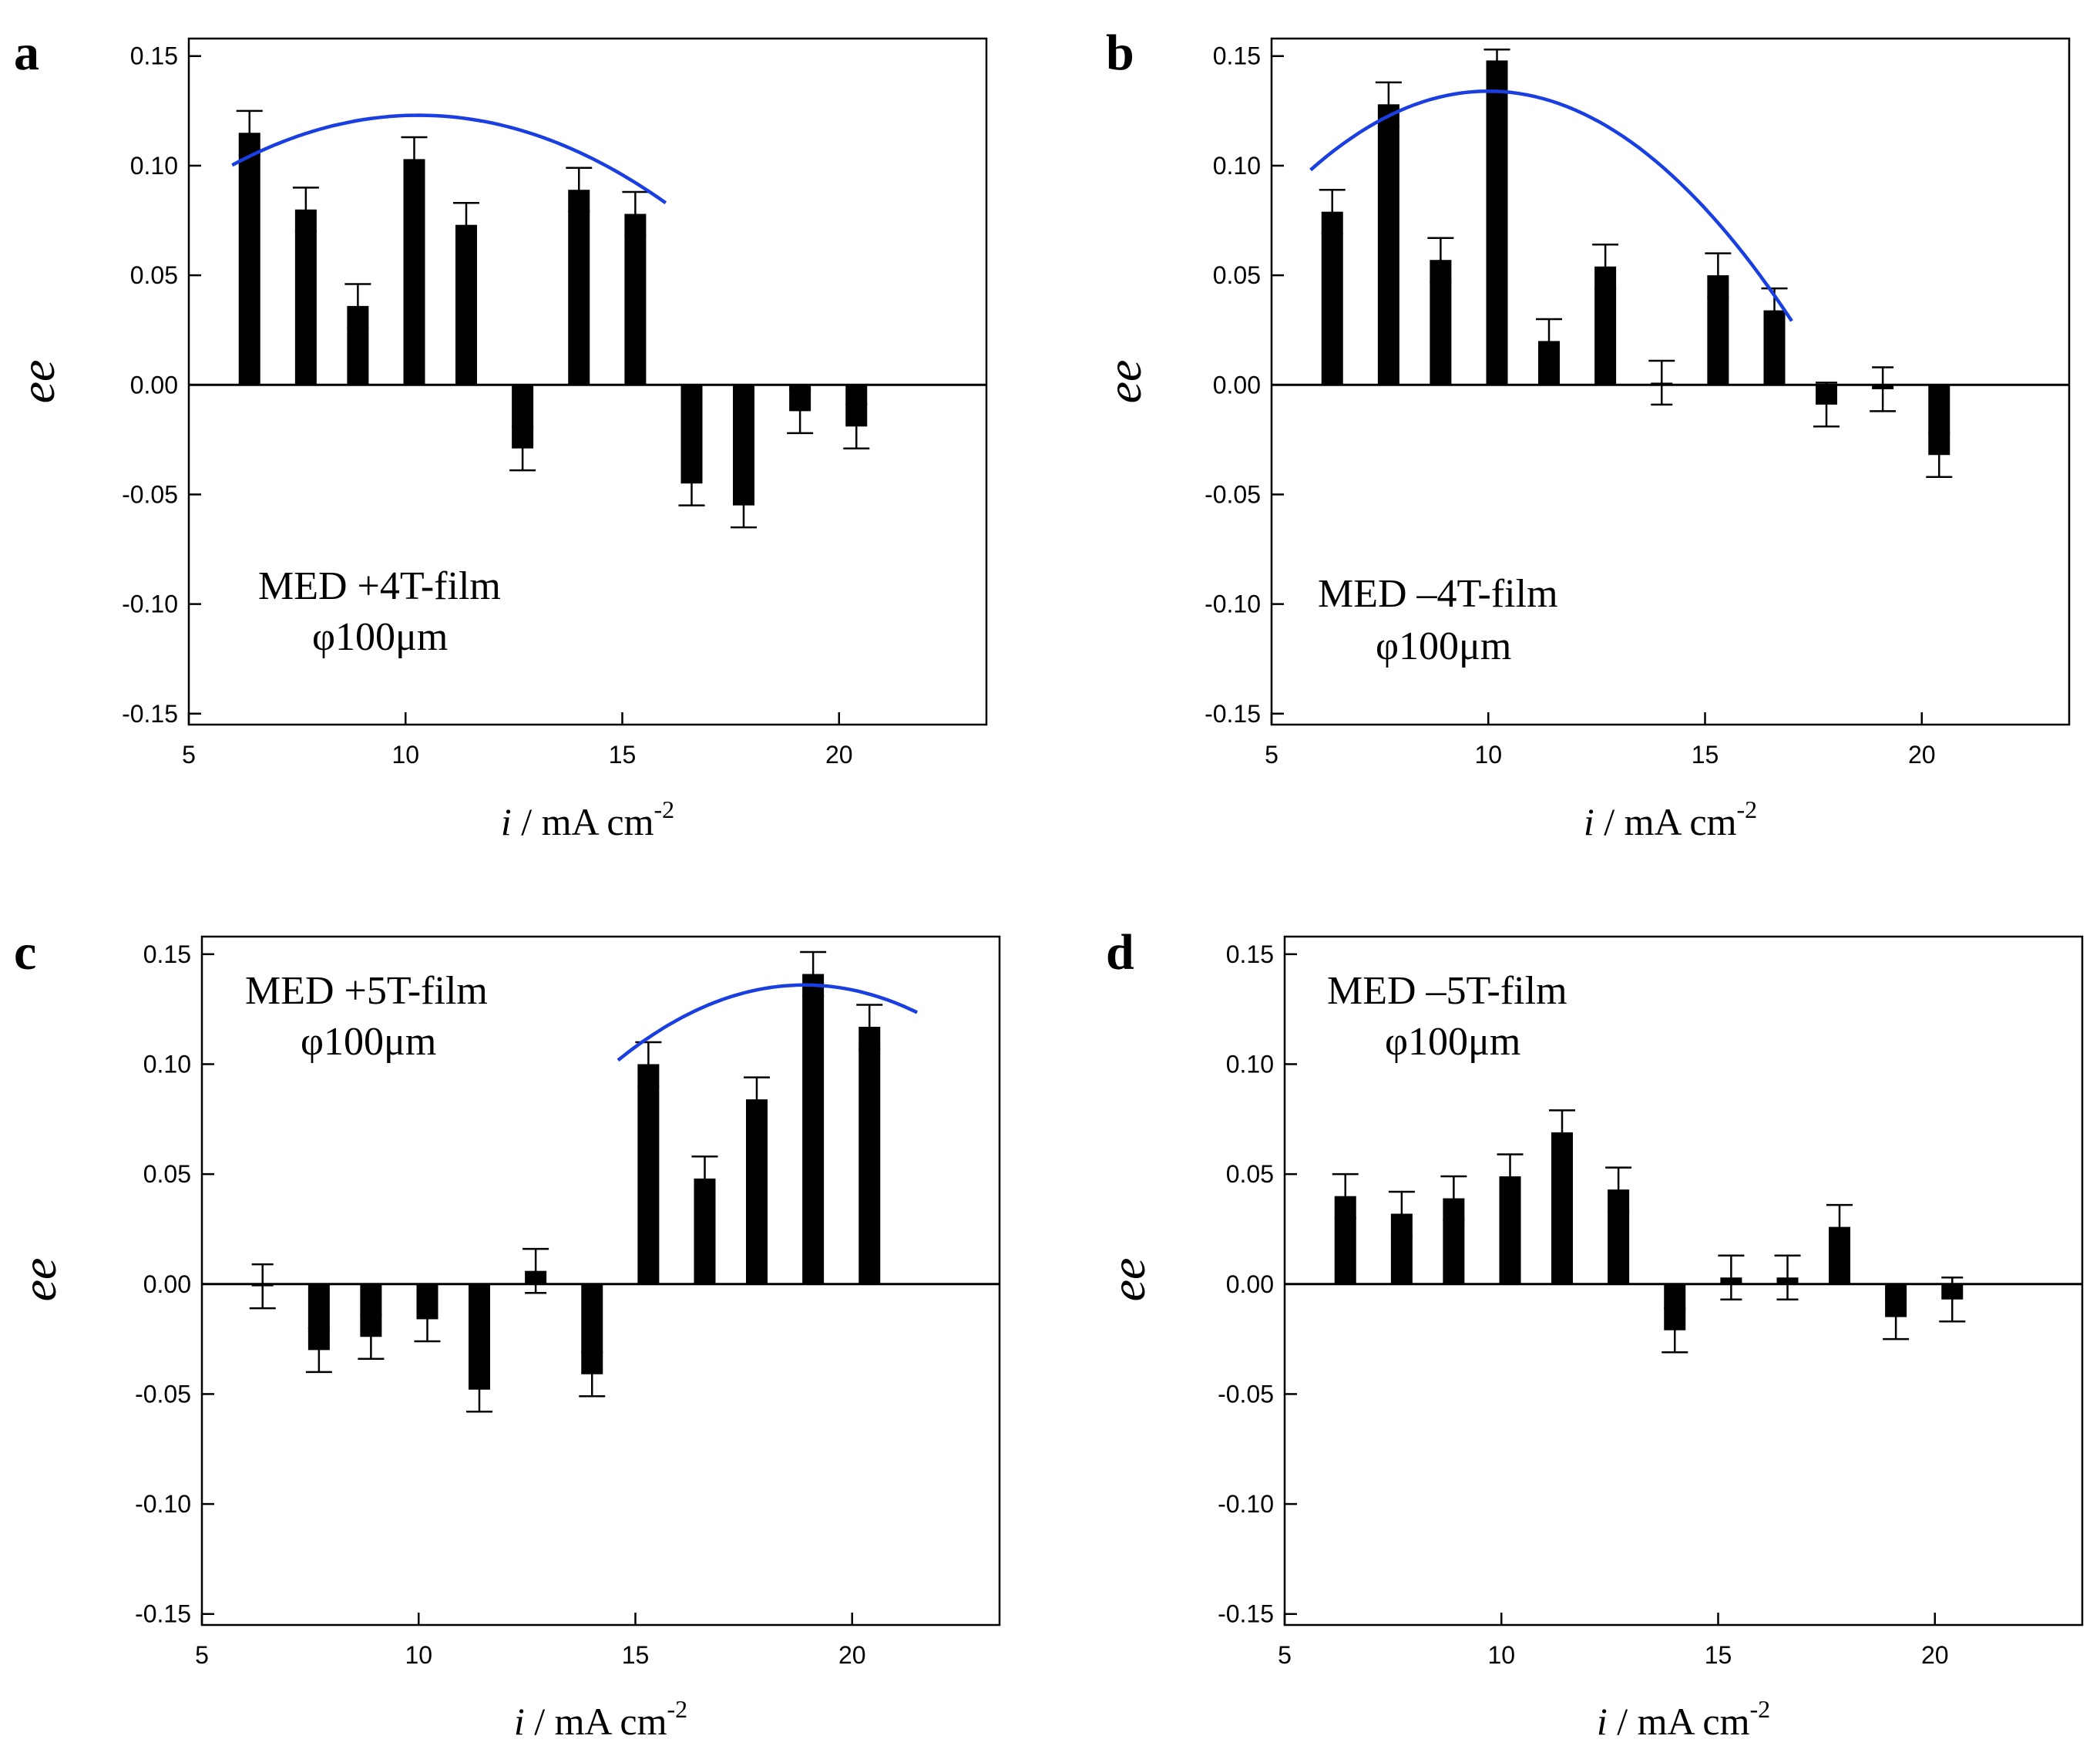  I want to click on annotation-film: MED –4T-film, so click(1438, 594).